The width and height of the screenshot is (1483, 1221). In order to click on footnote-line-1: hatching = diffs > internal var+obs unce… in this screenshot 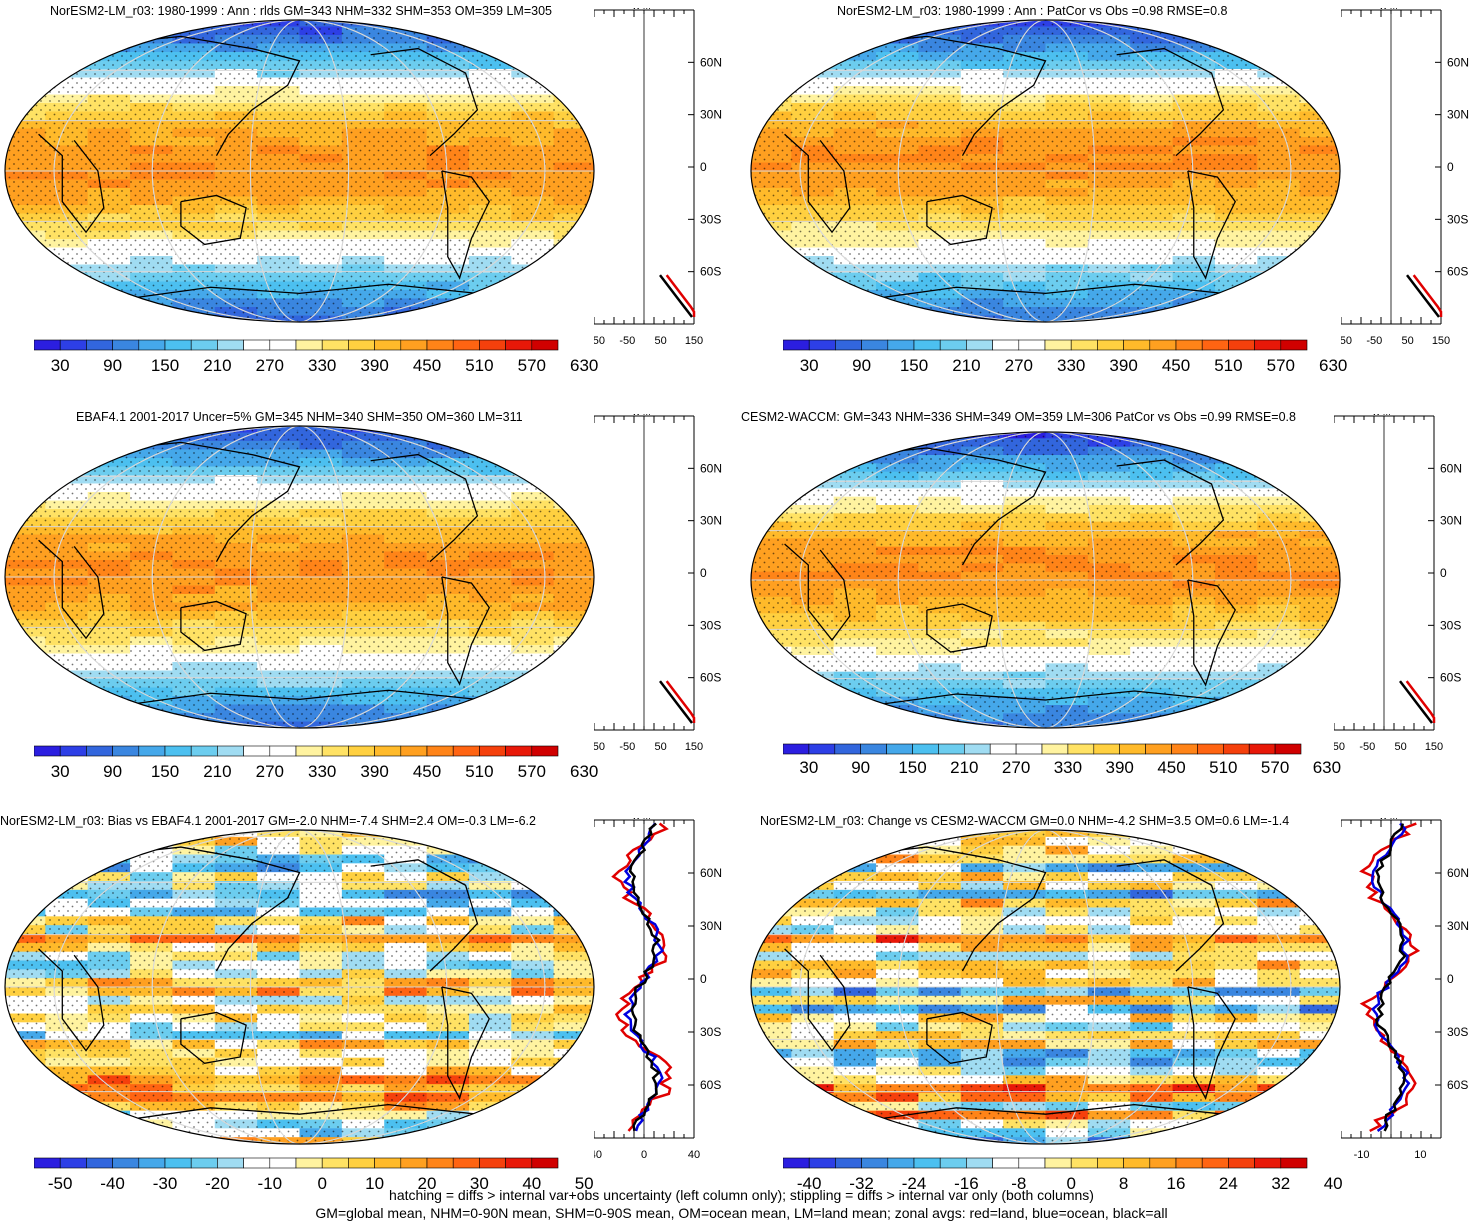, I will do `click(741, 1195)`.